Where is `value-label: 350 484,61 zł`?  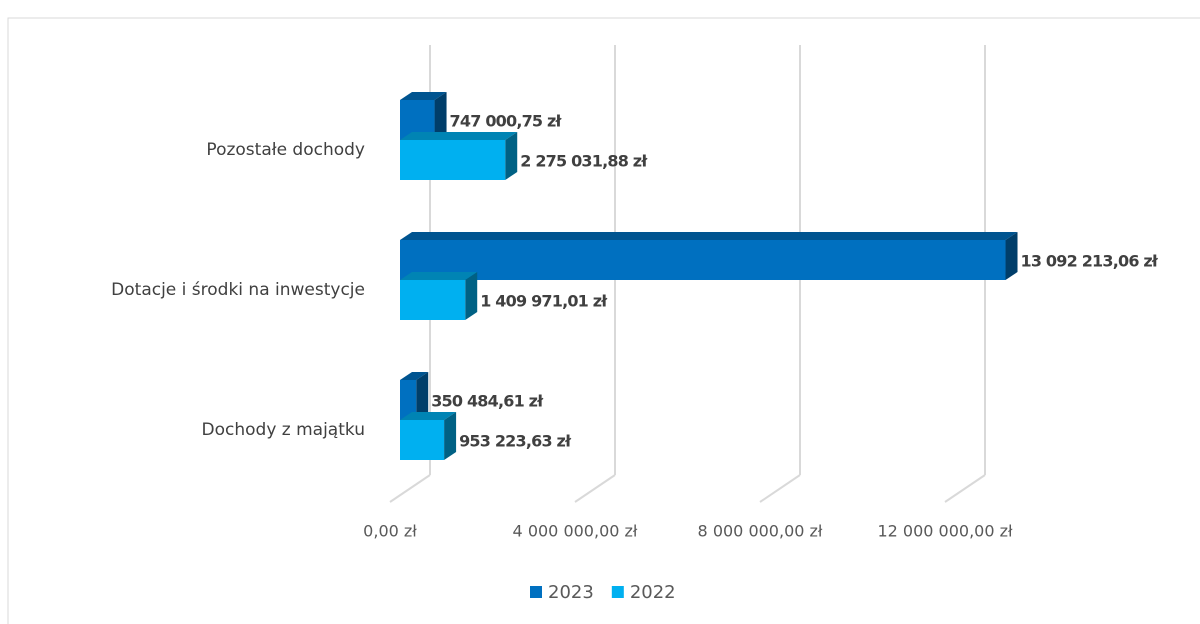 value-label: 350 484,61 zł is located at coordinates (487, 401).